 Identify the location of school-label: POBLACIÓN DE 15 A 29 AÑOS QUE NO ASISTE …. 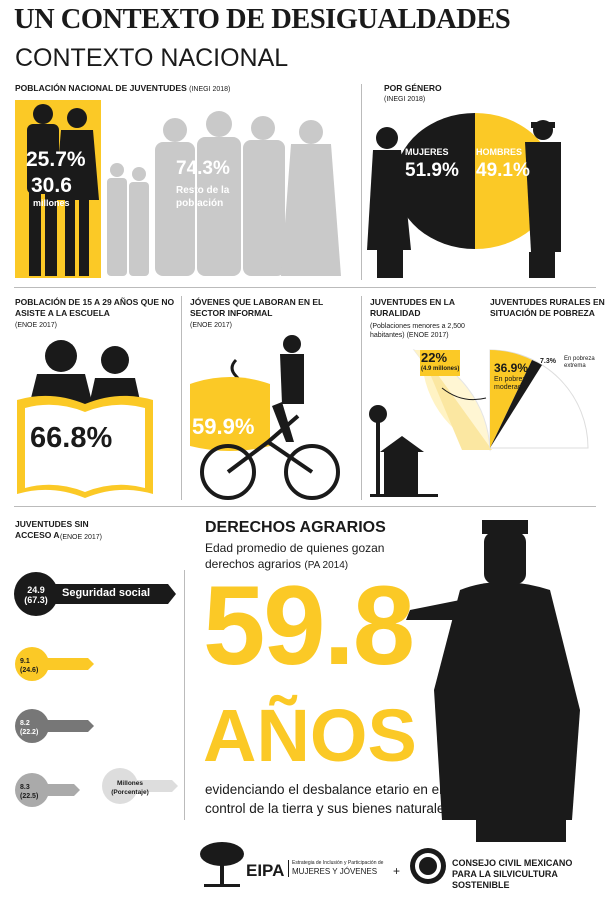
(95, 307).